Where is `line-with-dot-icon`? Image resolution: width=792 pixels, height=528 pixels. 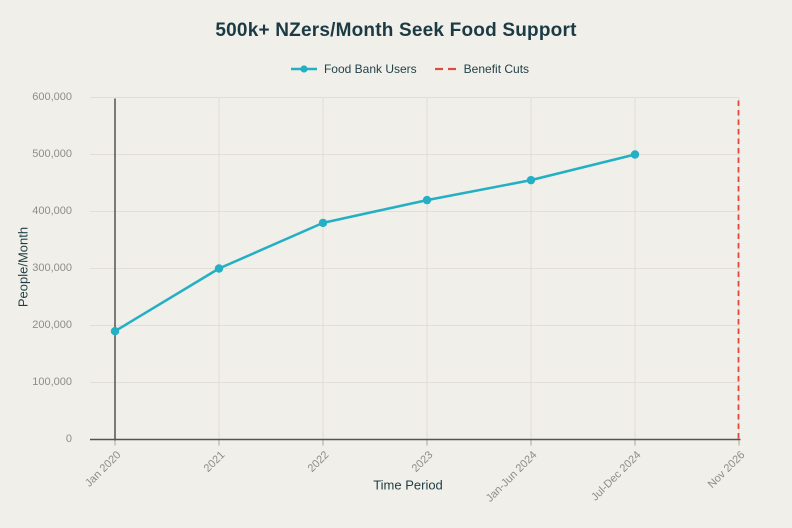 line-with-dot-icon is located at coordinates (303, 69).